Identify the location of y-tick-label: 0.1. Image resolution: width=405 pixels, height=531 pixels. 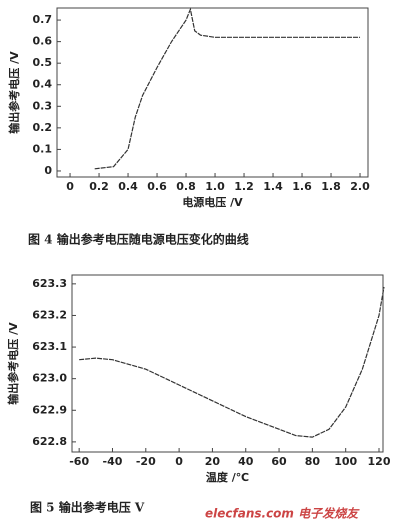
(43, 148).